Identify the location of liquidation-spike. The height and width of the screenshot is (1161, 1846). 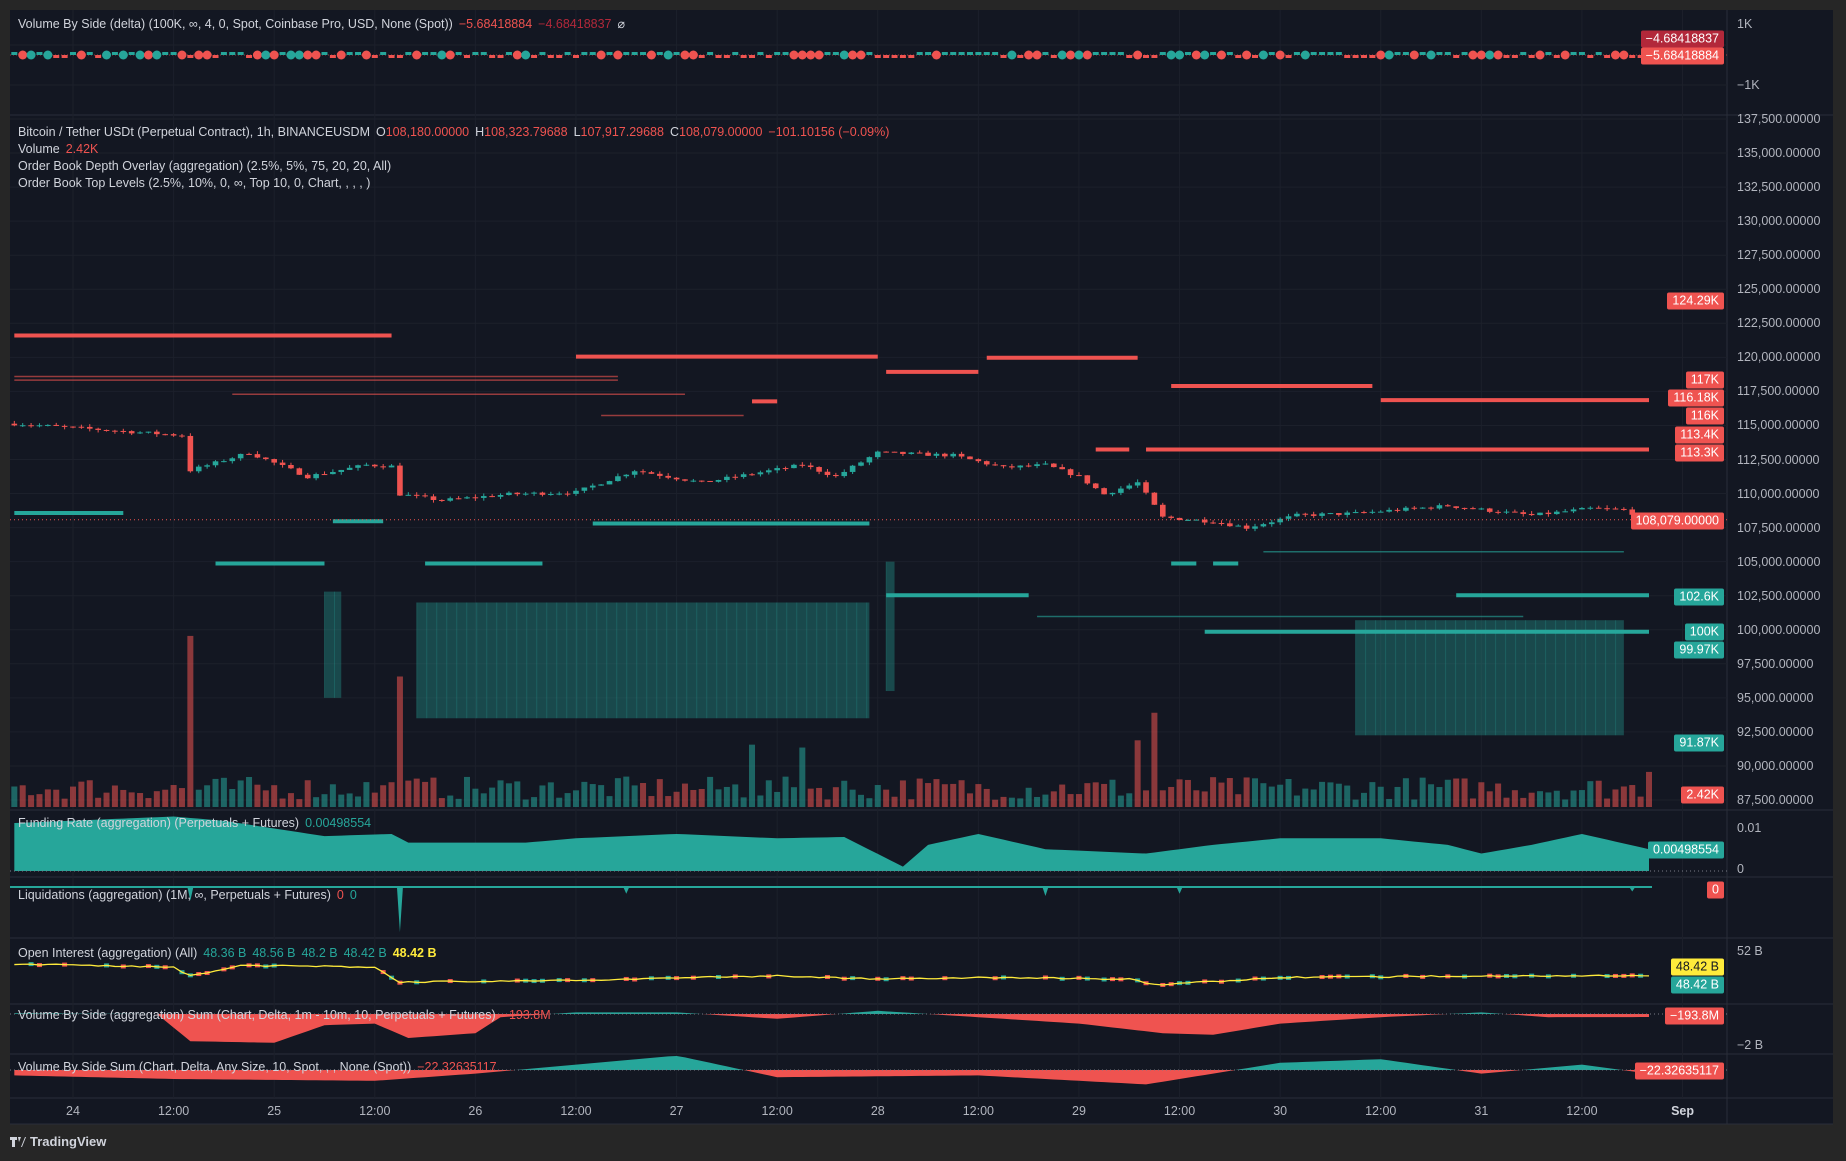
(626, 890).